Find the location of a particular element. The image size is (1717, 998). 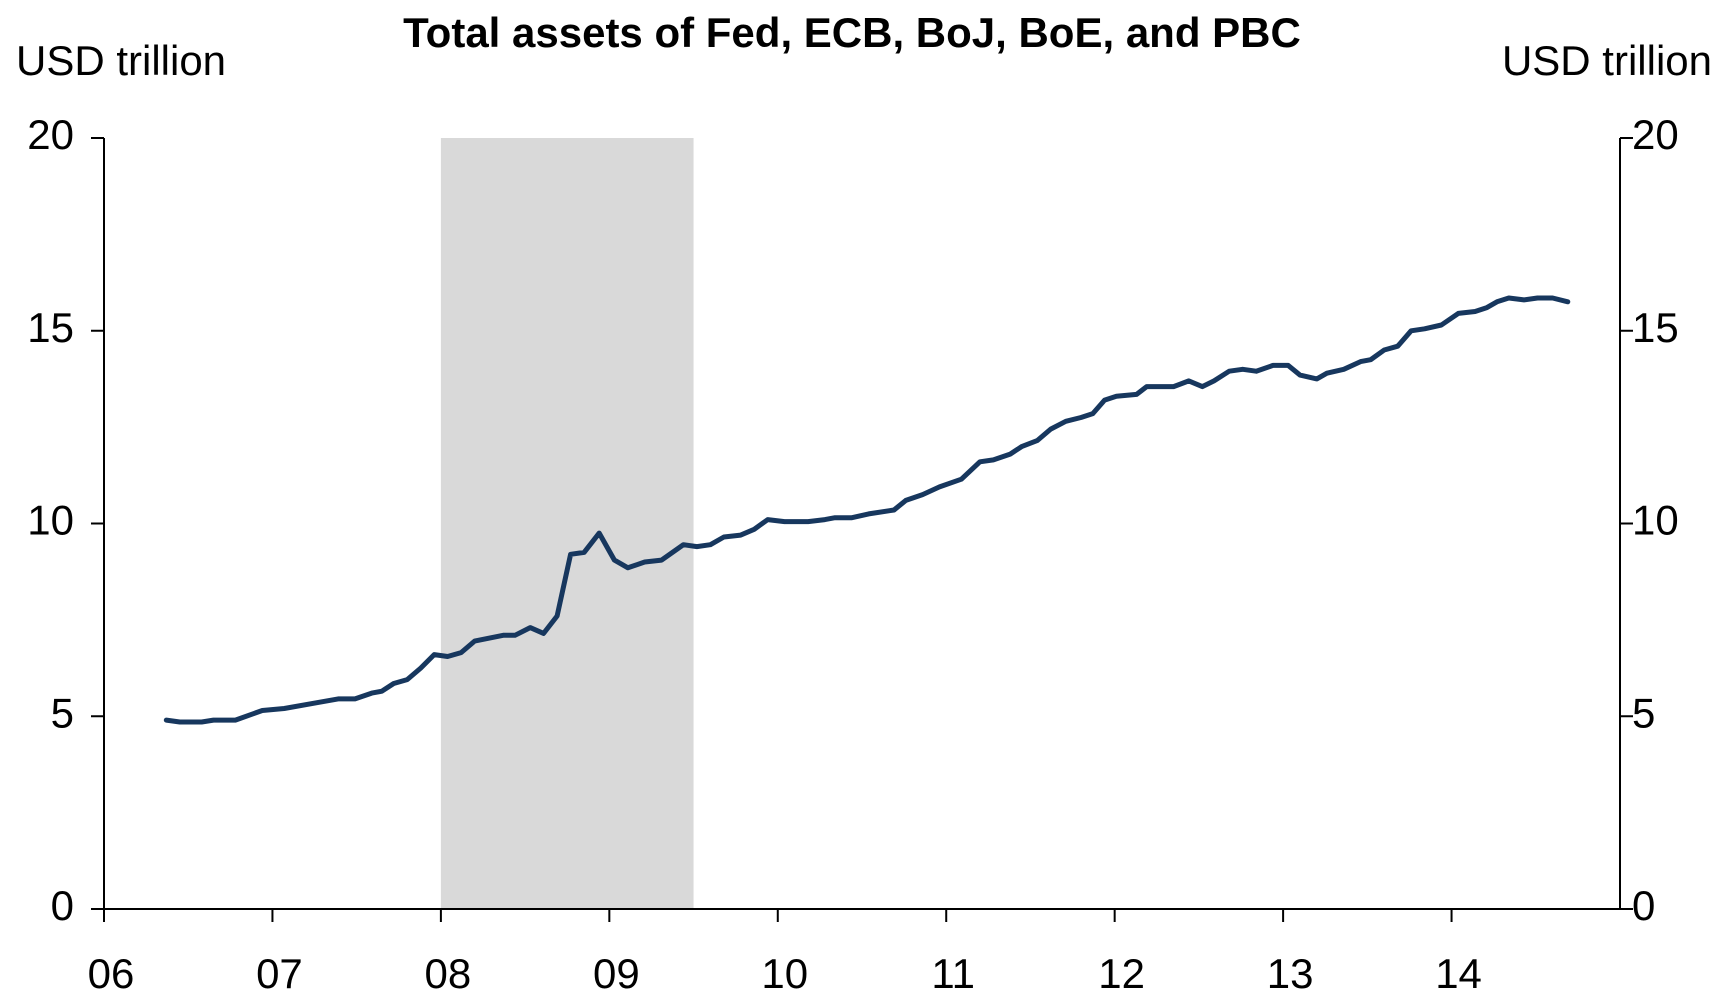

x-tick-label: 14 is located at coordinates (1458, 973).